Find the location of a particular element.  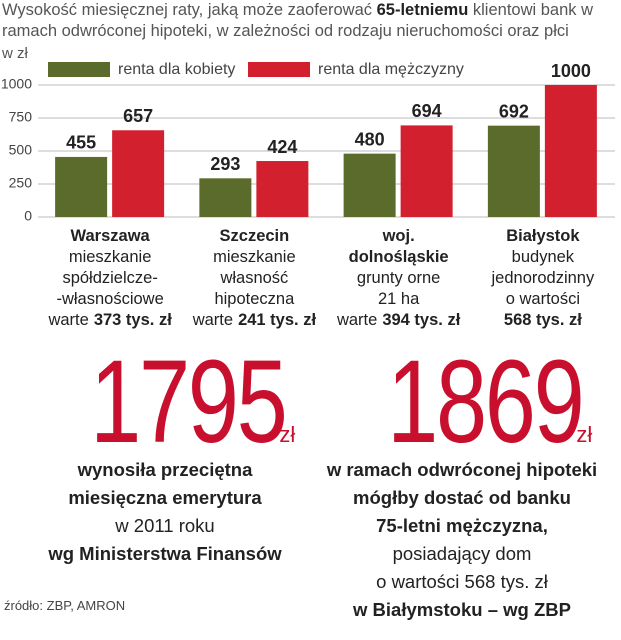

value-label: 692 is located at coordinates (514, 111).